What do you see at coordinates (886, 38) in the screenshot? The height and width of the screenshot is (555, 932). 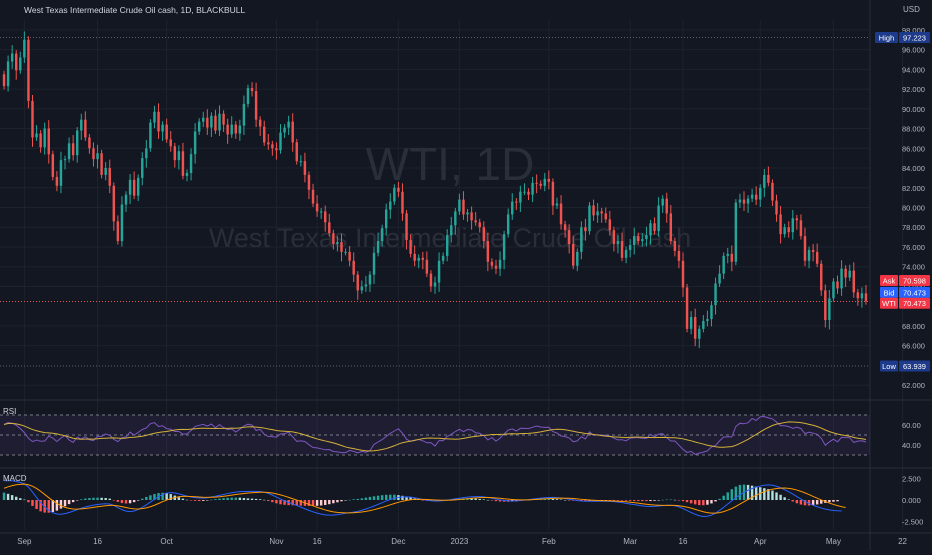 I see `price-marker-label: High` at bounding box center [886, 38].